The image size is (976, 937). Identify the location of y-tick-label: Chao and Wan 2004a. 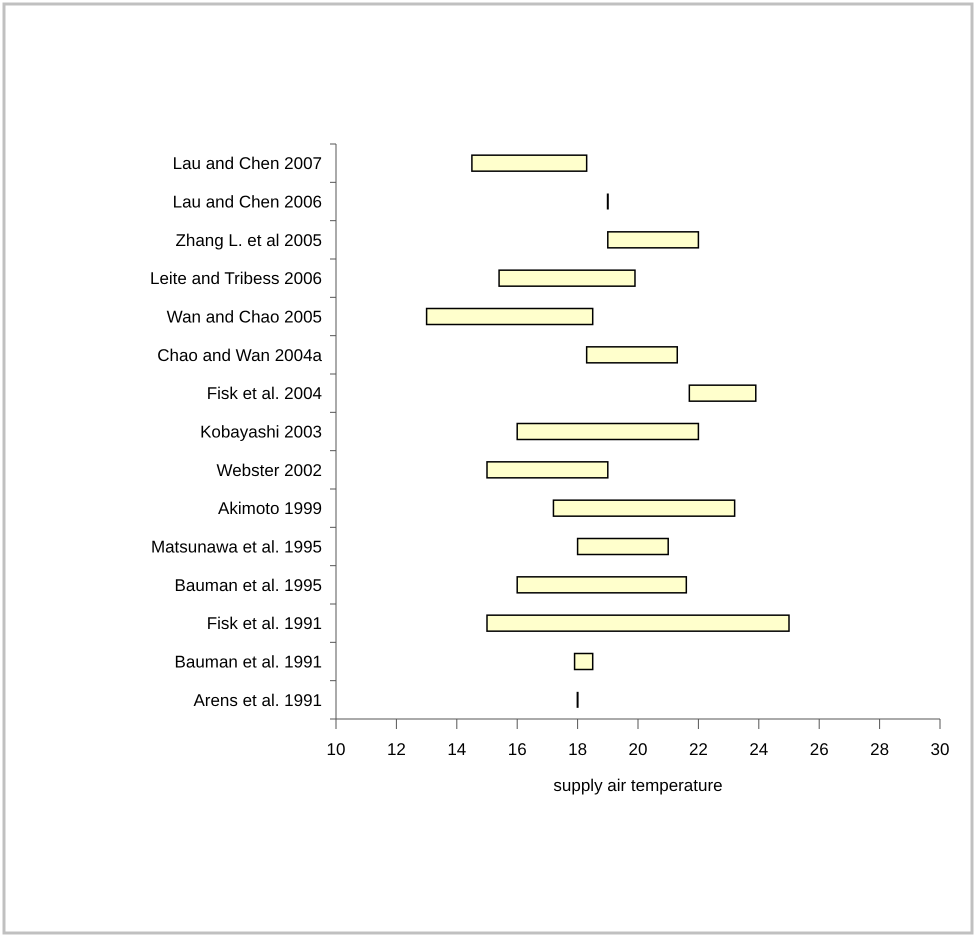
(240, 355).